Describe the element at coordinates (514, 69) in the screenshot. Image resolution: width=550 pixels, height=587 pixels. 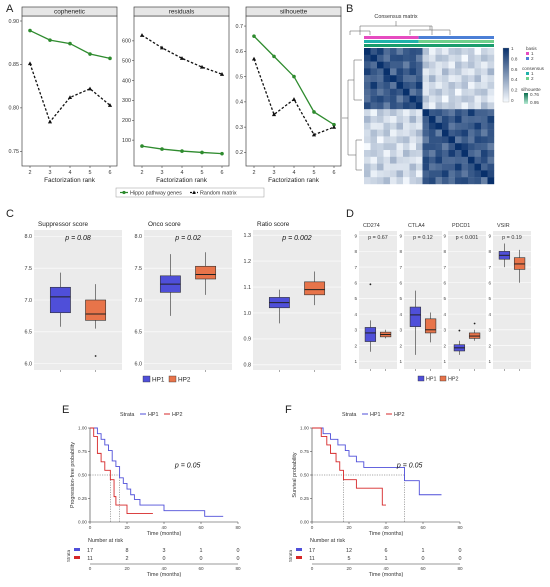
I see `scale-tick-label: 0.6` at that location.